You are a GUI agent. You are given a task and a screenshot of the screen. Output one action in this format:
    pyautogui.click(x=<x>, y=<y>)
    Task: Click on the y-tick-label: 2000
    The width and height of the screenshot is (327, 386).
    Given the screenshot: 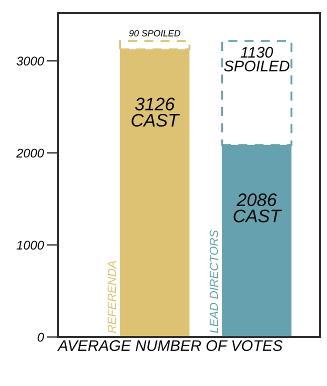 What is the action you would take?
    pyautogui.click(x=30, y=153)
    